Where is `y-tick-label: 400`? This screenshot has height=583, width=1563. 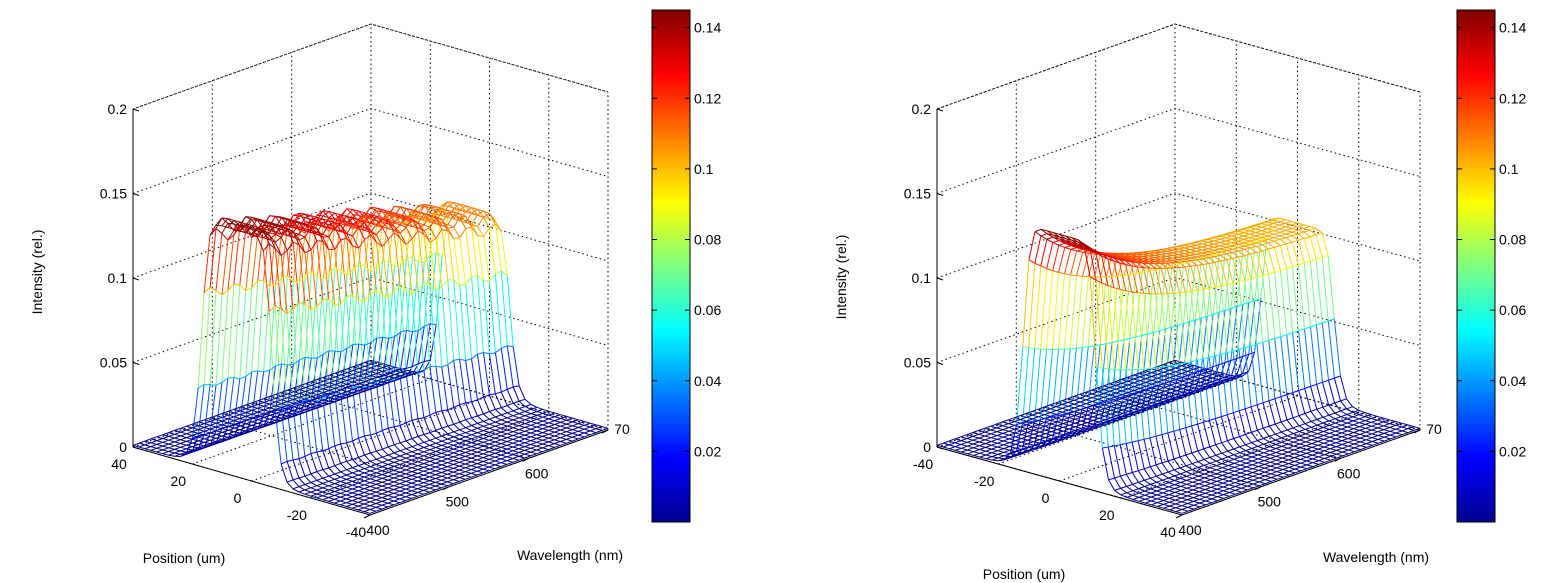
y-tick-label: 400 is located at coordinates (378, 530).